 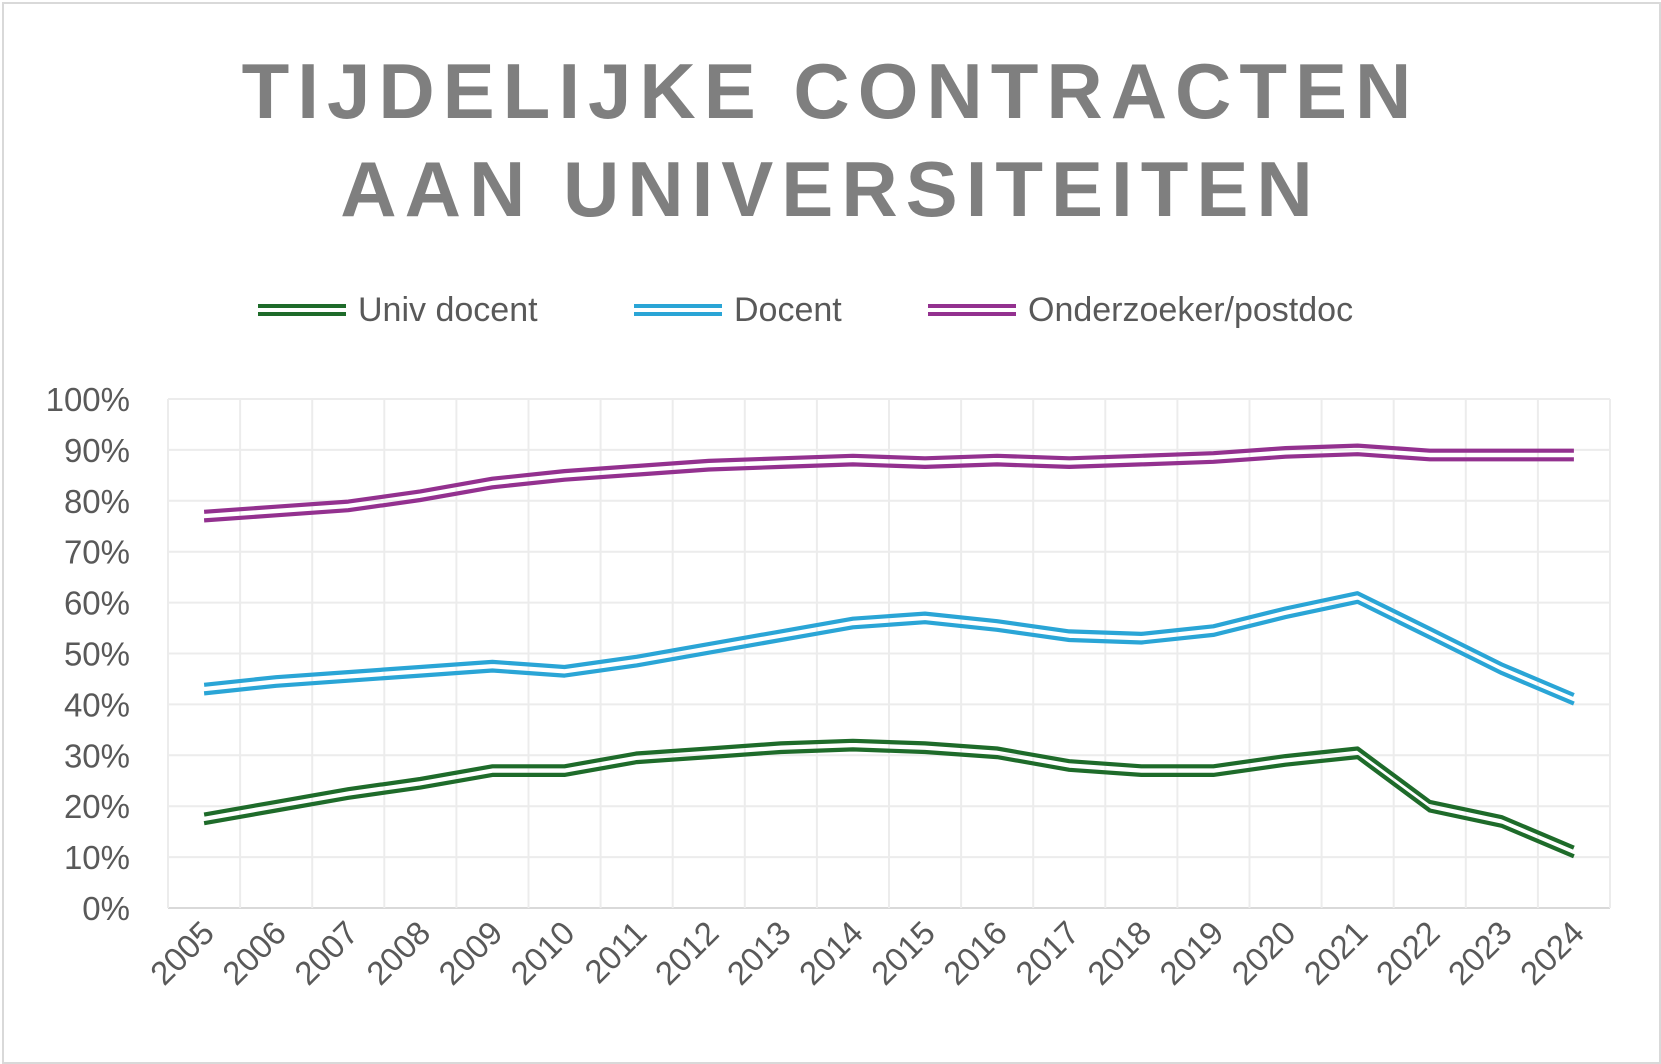 What do you see at coordinates (97, 501) in the screenshot?
I see `y-tick-label: 80%` at bounding box center [97, 501].